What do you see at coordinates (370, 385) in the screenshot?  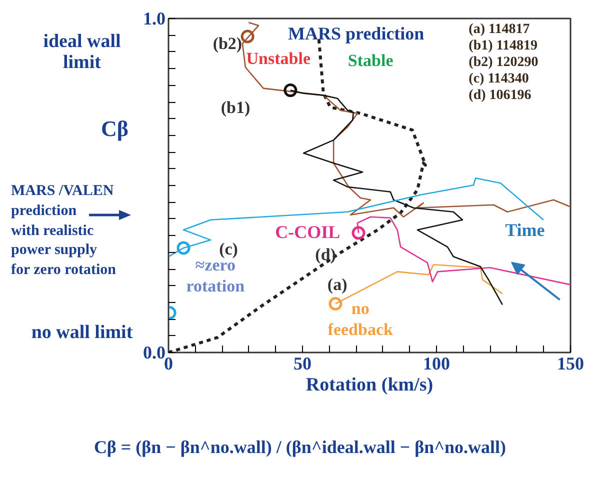 I see `x-axis-title: Rotation (km/s)` at bounding box center [370, 385].